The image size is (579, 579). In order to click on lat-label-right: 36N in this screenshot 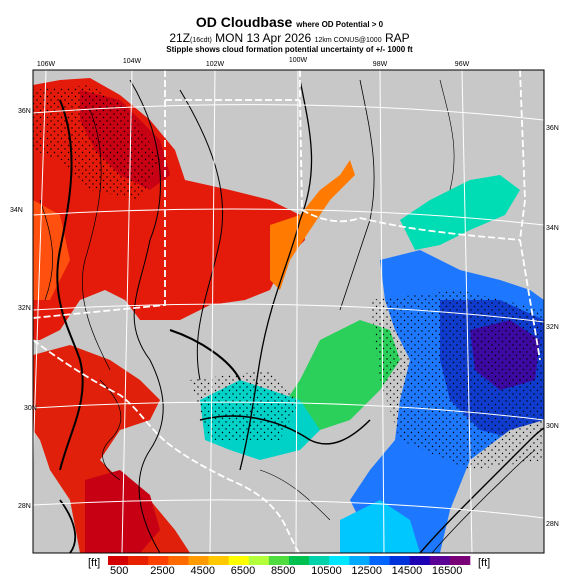, I will do `click(552, 128)`.